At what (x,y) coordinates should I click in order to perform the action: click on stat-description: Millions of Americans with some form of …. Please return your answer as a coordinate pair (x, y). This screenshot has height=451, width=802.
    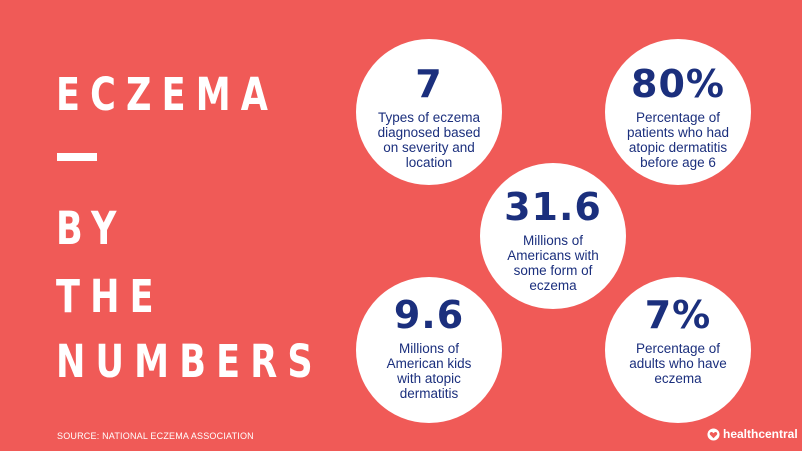
    Looking at the image, I should click on (553, 263).